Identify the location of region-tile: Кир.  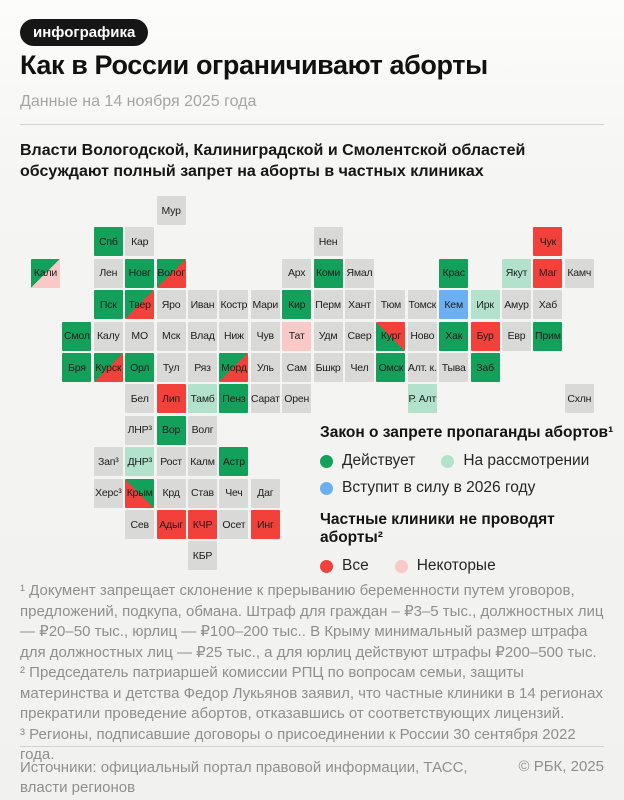
(297, 305).